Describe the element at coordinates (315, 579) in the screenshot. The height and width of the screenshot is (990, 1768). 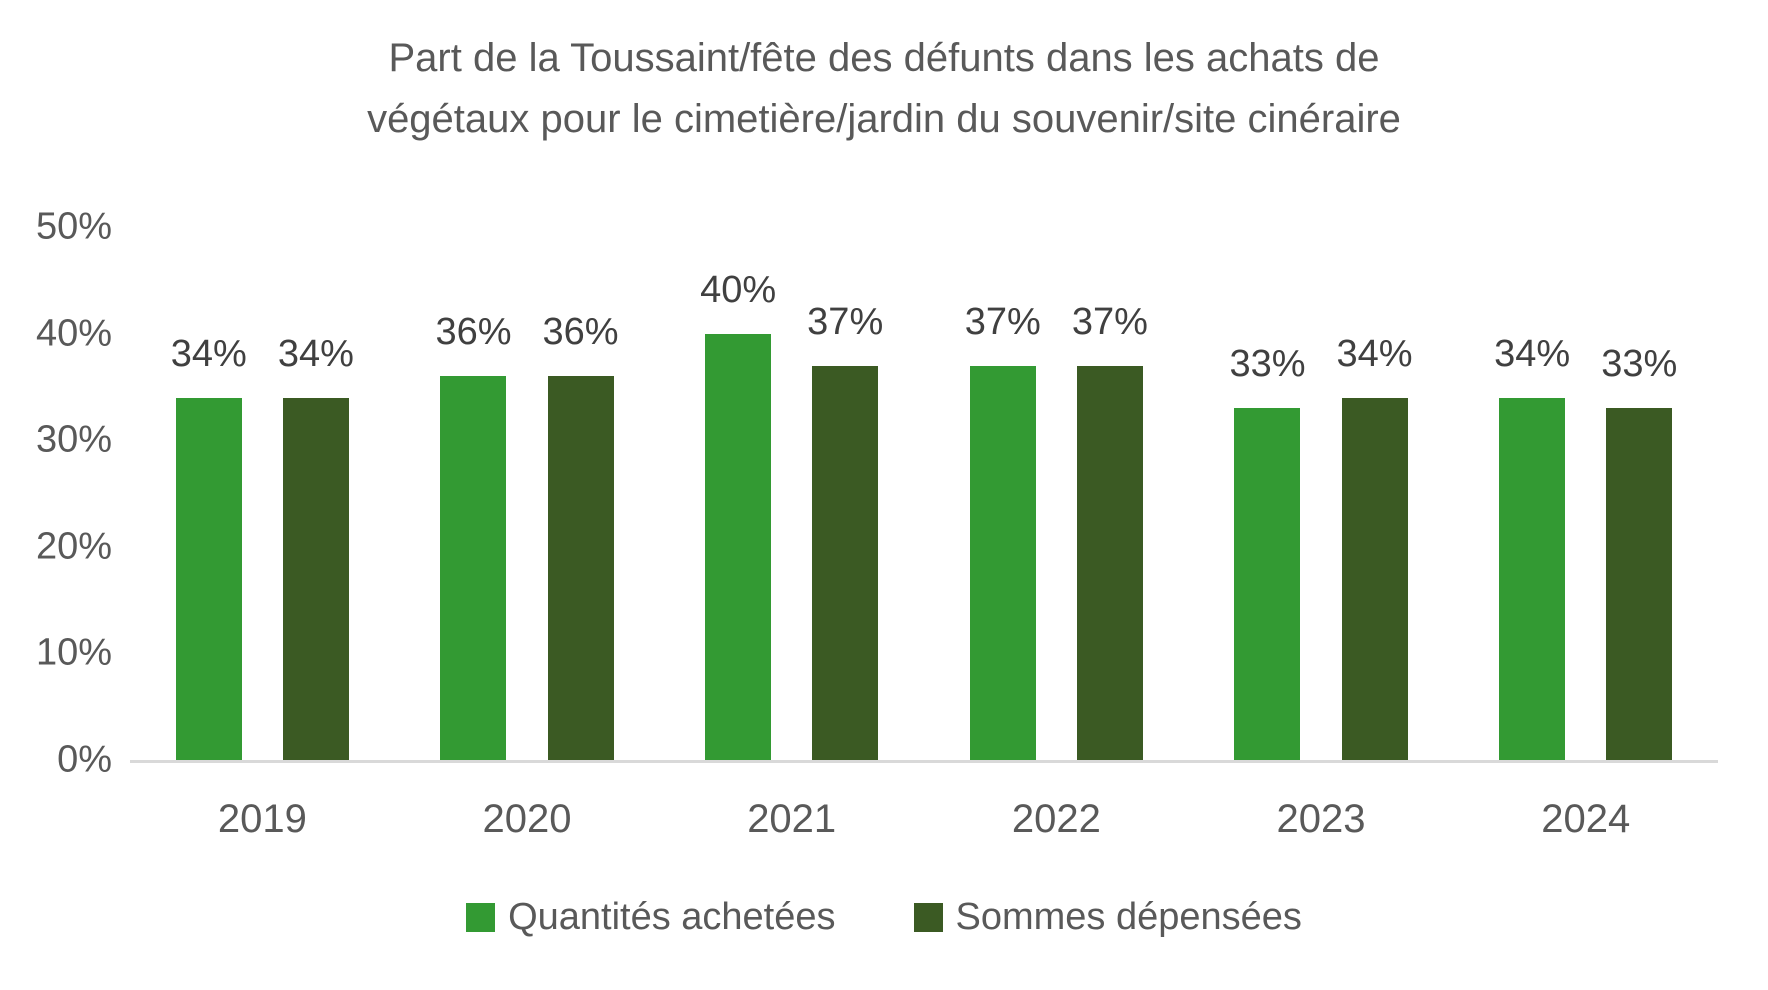
I see `bar-2019-sommes-depensees` at that location.